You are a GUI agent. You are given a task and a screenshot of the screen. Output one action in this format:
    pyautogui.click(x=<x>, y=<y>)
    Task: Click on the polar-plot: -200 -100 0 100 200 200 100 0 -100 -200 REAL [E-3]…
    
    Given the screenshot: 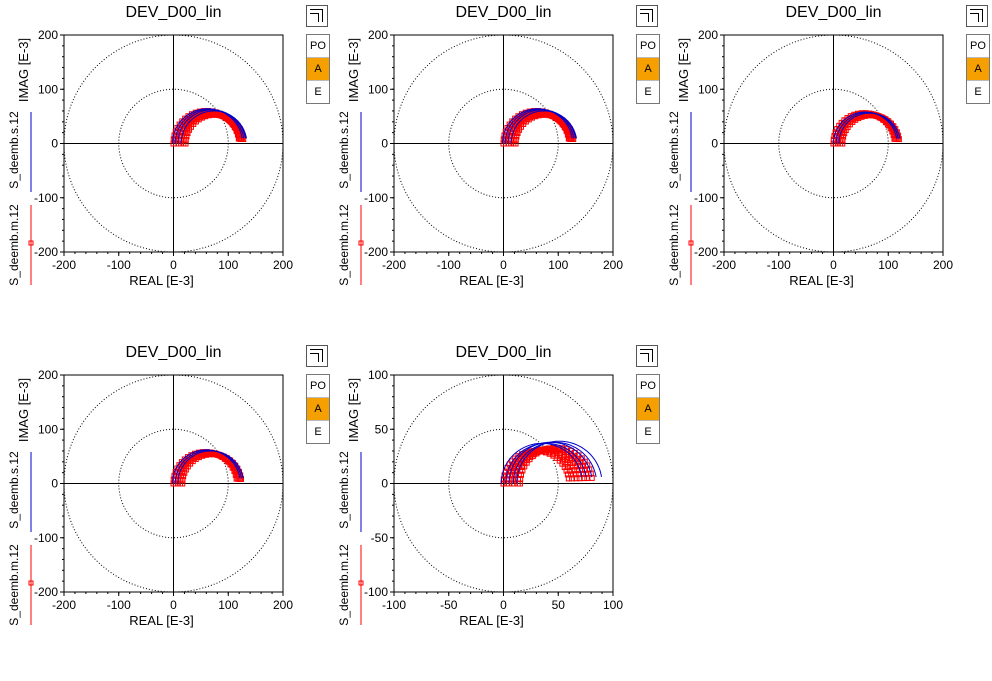 What is the action you would take?
    pyautogui.click(x=480, y=158)
    